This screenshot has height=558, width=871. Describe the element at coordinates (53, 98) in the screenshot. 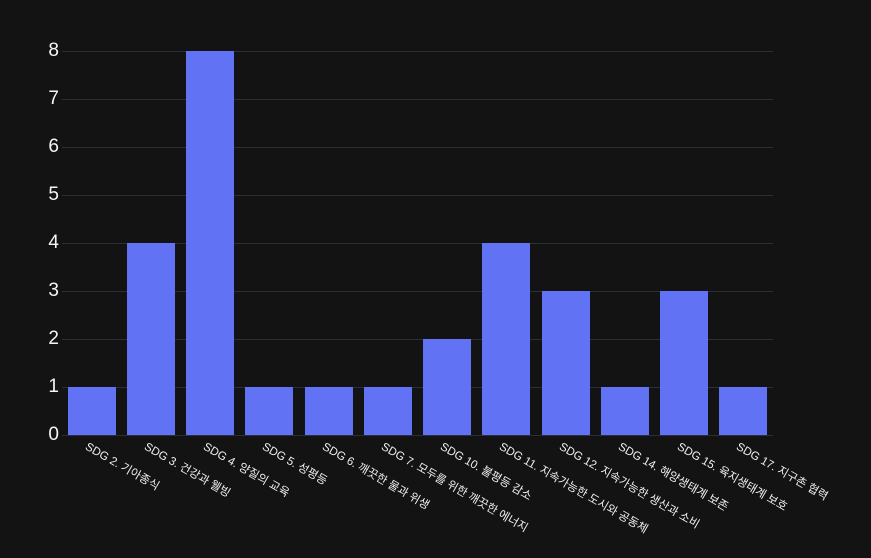

I see `y-axis-tick-label: 7` at that location.